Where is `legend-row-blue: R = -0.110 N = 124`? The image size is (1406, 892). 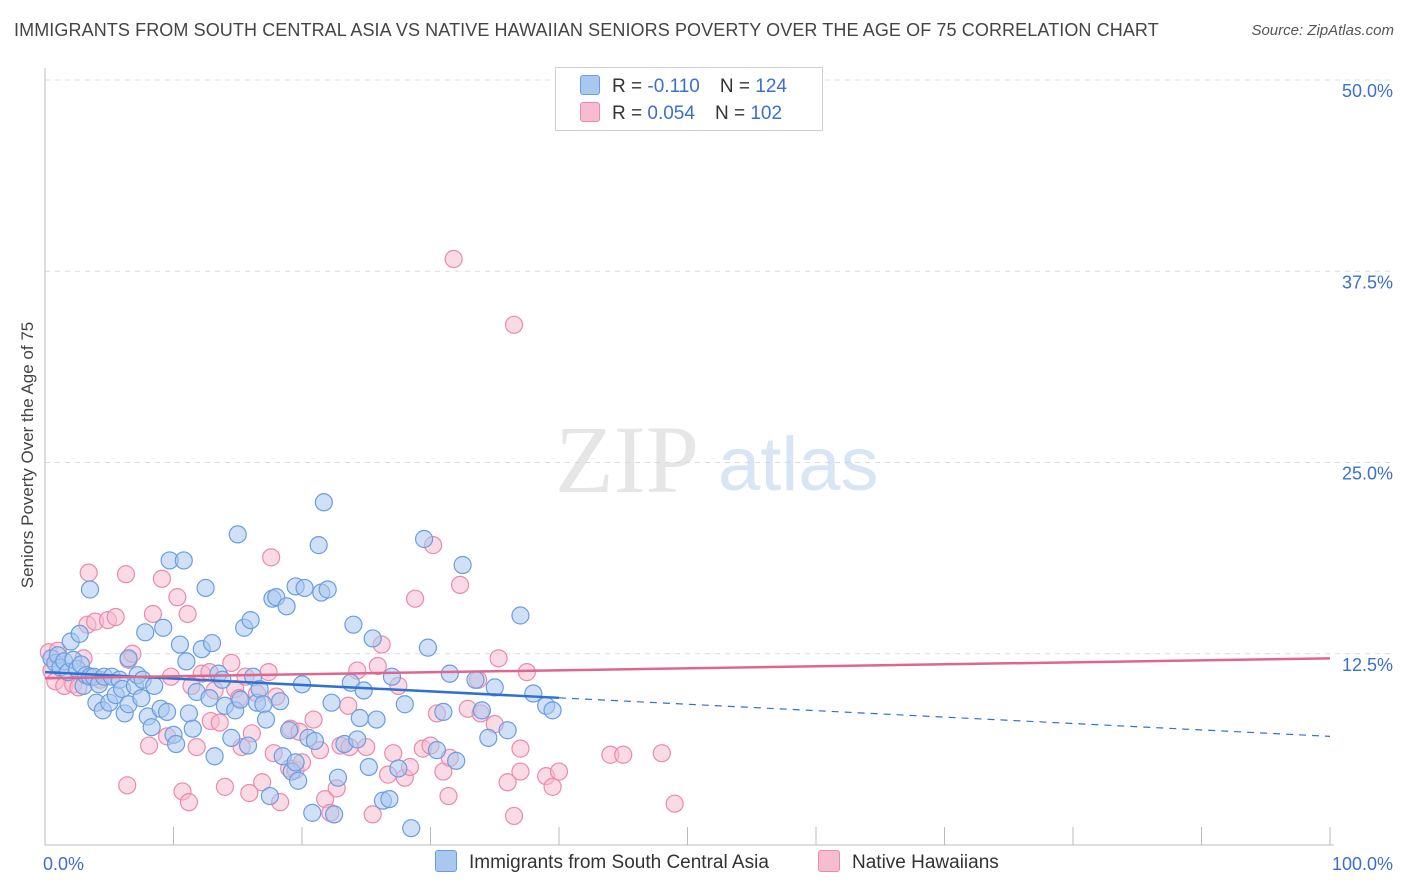 legend-row-blue: R = -0.110 N = 124 is located at coordinates (683, 87).